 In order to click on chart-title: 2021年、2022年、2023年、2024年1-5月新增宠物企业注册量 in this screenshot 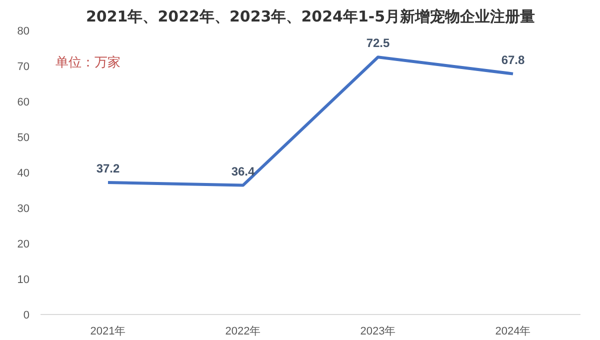, I will do `click(311, 17)`.